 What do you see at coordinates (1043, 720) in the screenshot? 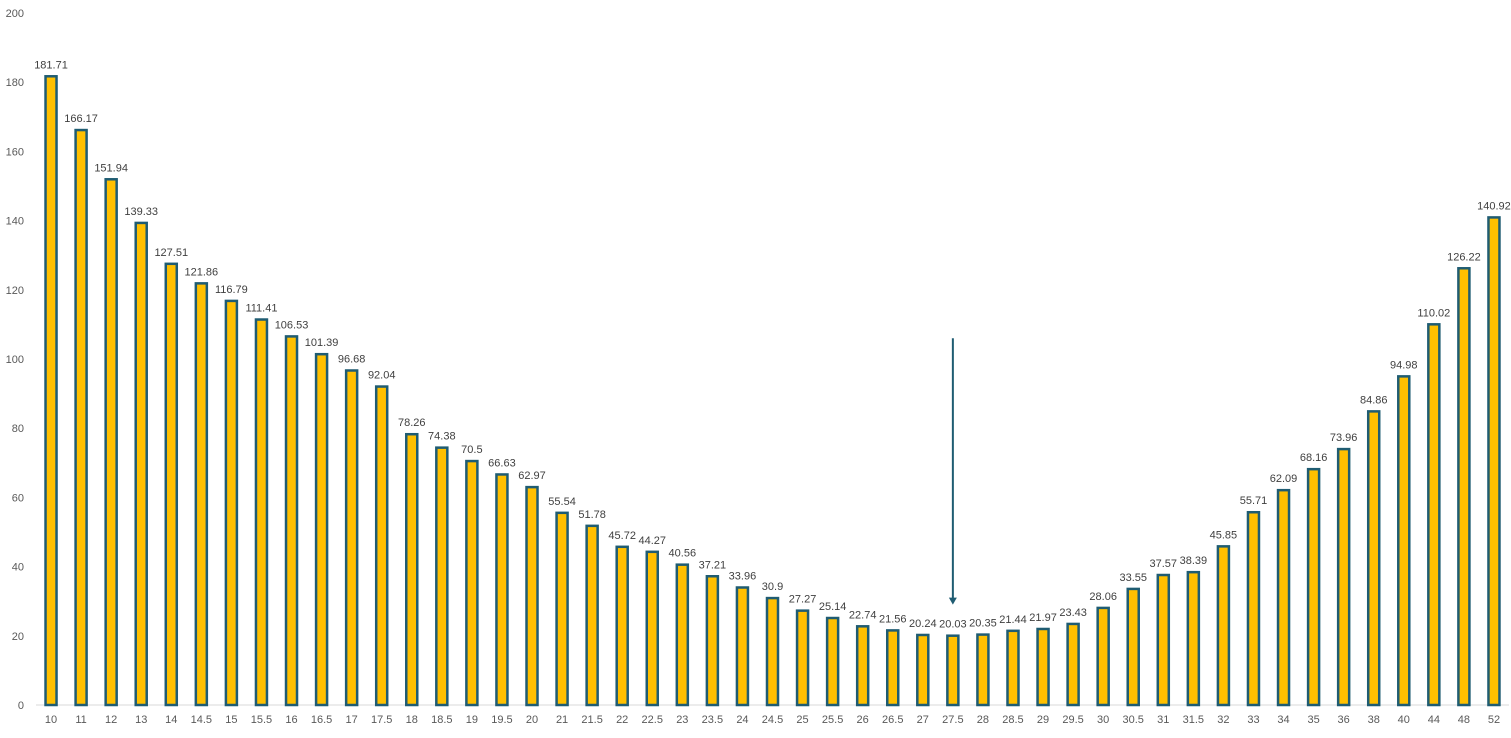
I see `x-tick-label: 29` at bounding box center [1043, 720].